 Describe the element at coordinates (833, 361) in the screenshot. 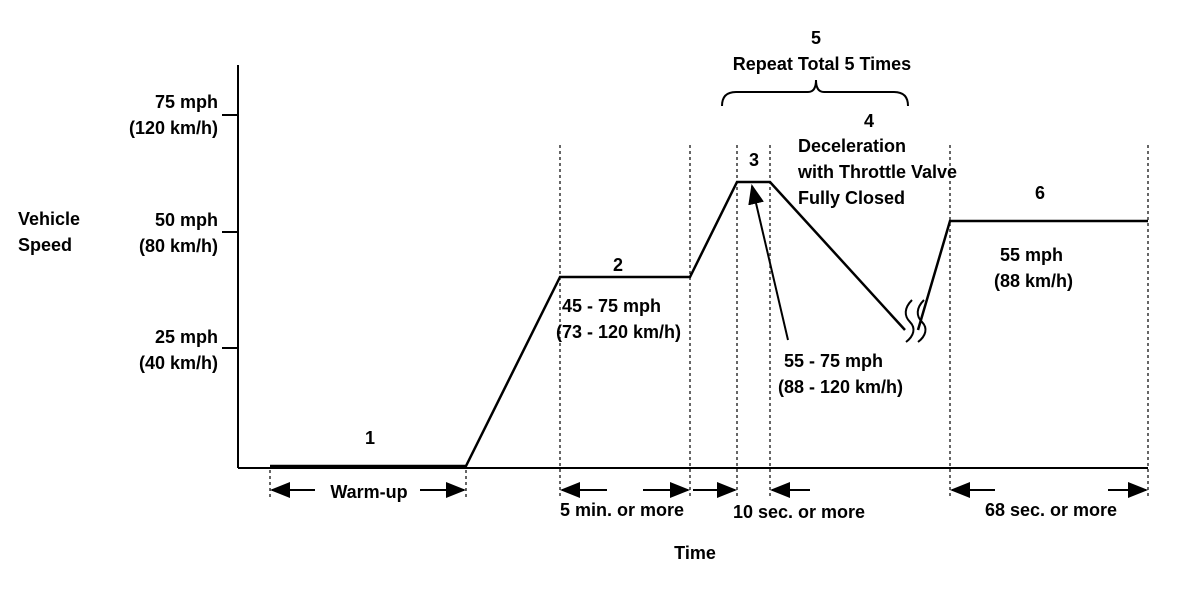

I see `speed-label: 55 - 75 mph` at that location.